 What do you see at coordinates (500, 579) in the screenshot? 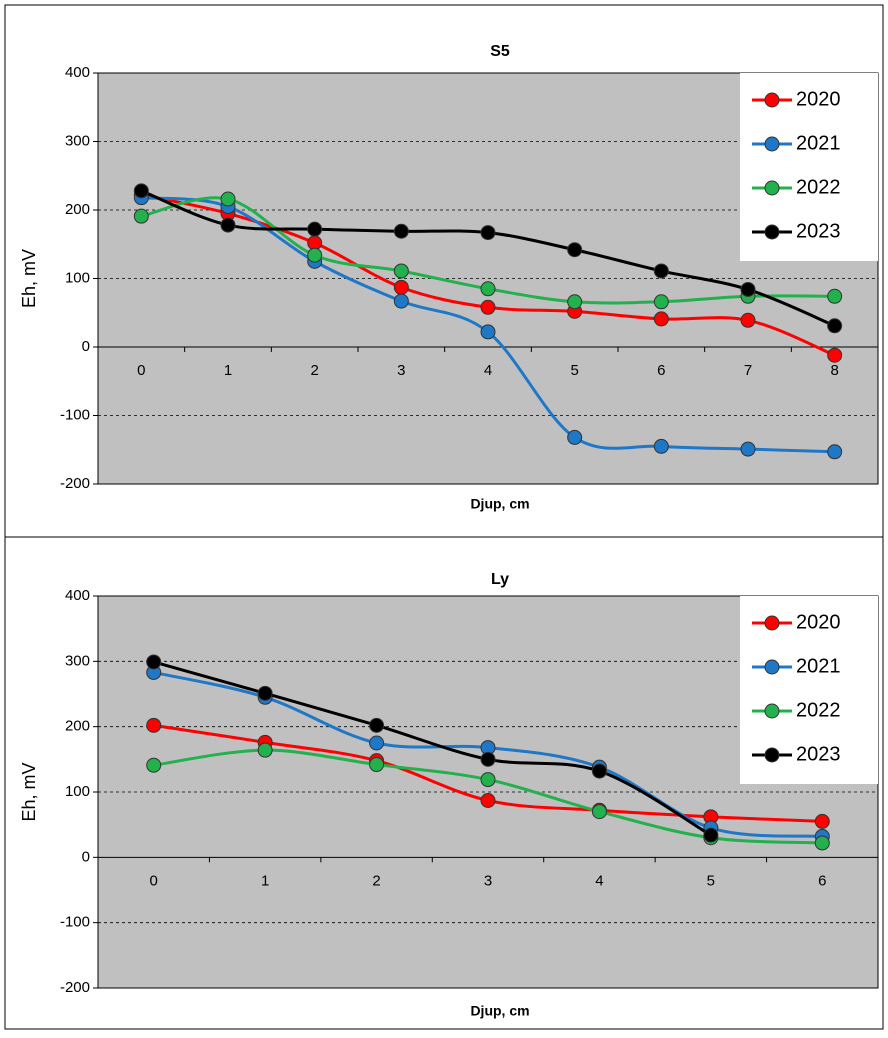
I see `chart-title: Ly` at bounding box center [500, 579].